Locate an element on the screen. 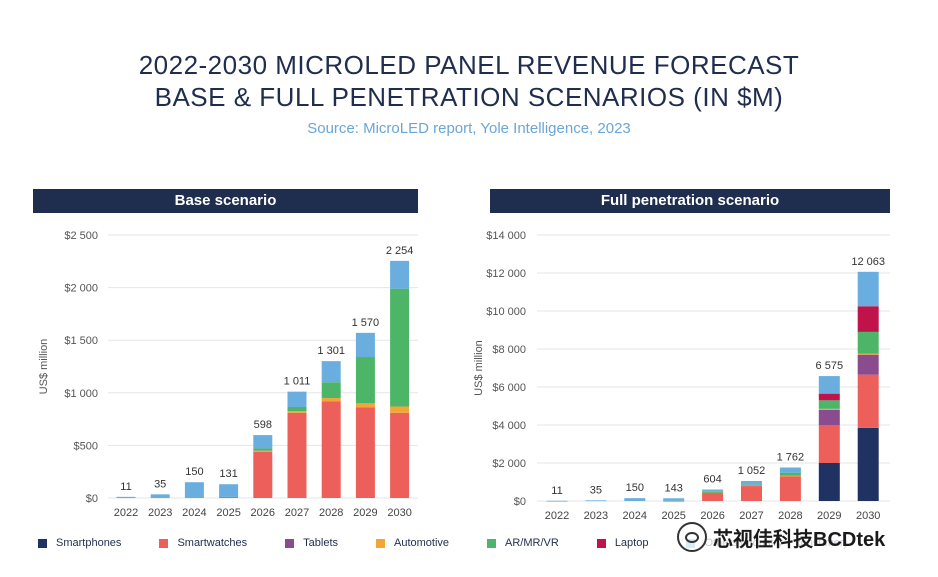  watermark-text: 芯视佳科技BCDtek is located at coordinates (799, 539).